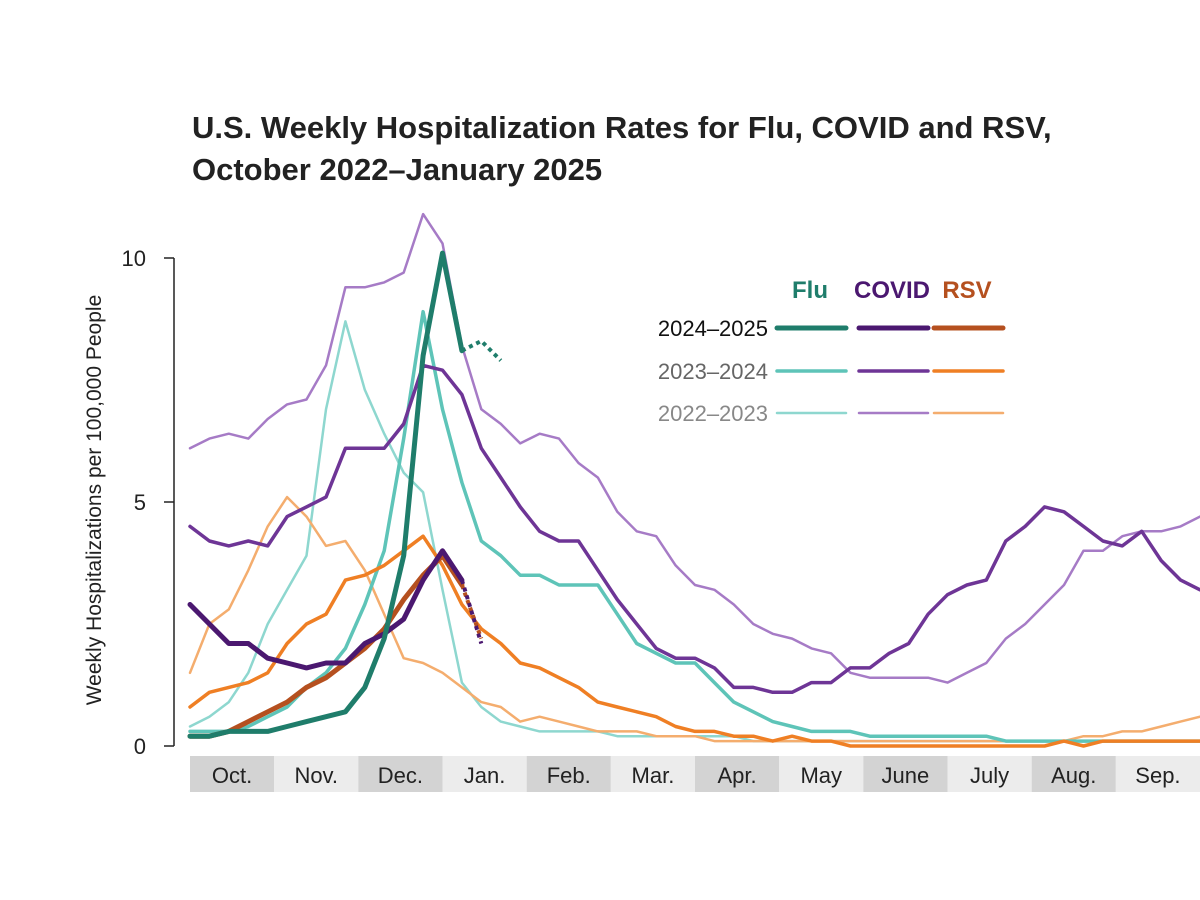 The width and height of the screenshot is (1200, 900). Describe the element at coordinates (140, 502) in the screenshot. I see `y-tick-label: 5` at that location.